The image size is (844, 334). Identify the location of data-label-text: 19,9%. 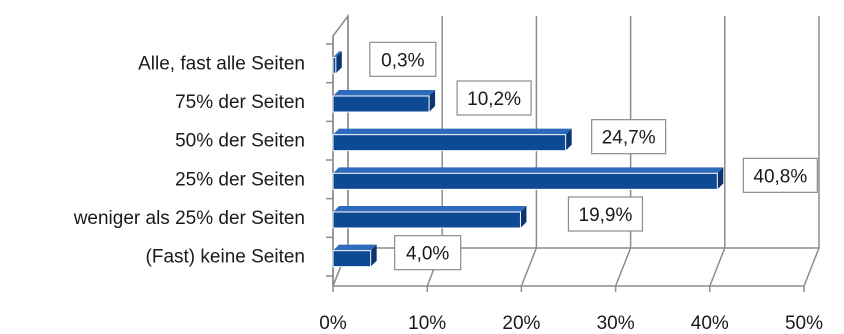
(606, 215).